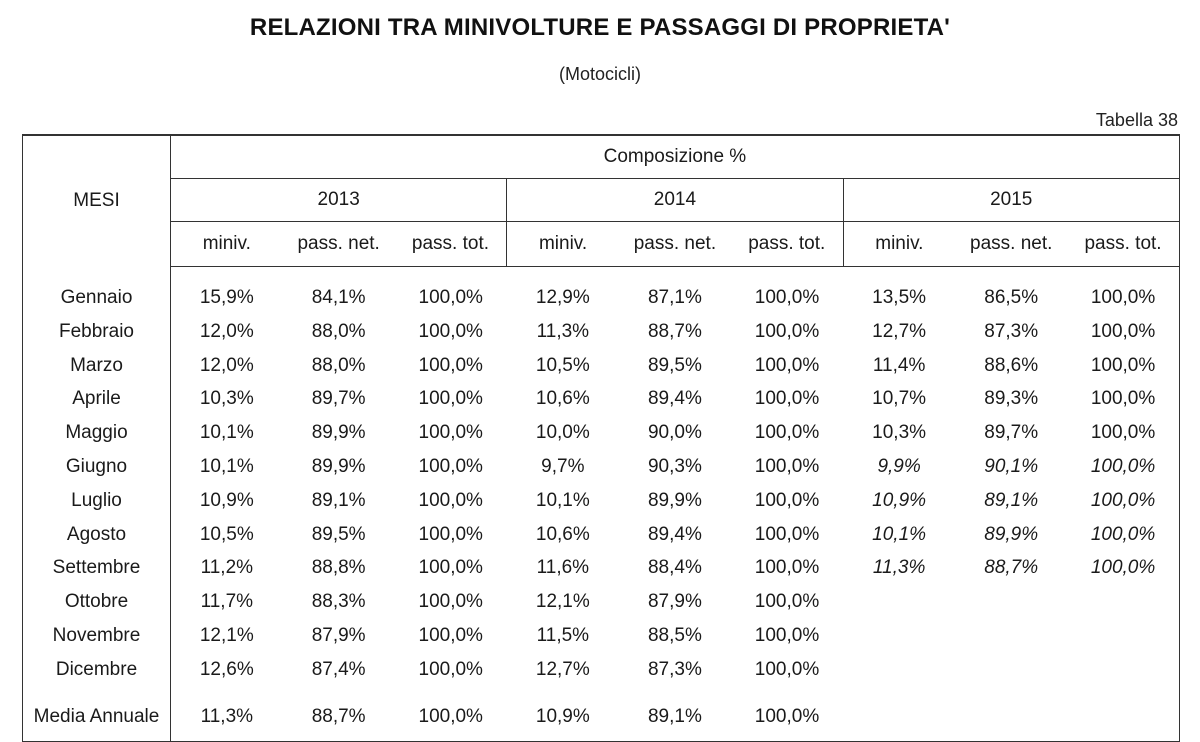 The width and height of the screenshot is (1200, 742). I want to click on cell-2013-pass-net: 89,5%, so click(338, 534).